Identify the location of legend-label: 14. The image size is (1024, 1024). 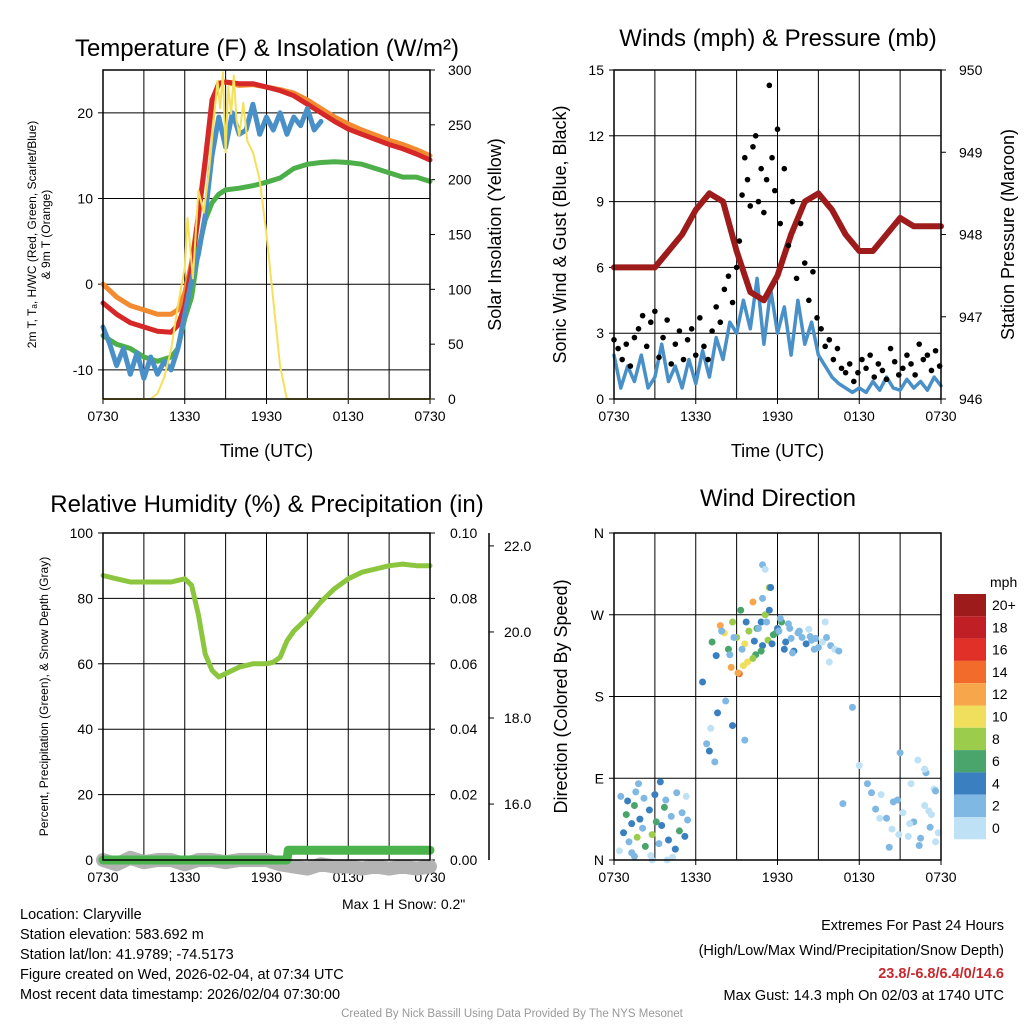
(1000, 672).